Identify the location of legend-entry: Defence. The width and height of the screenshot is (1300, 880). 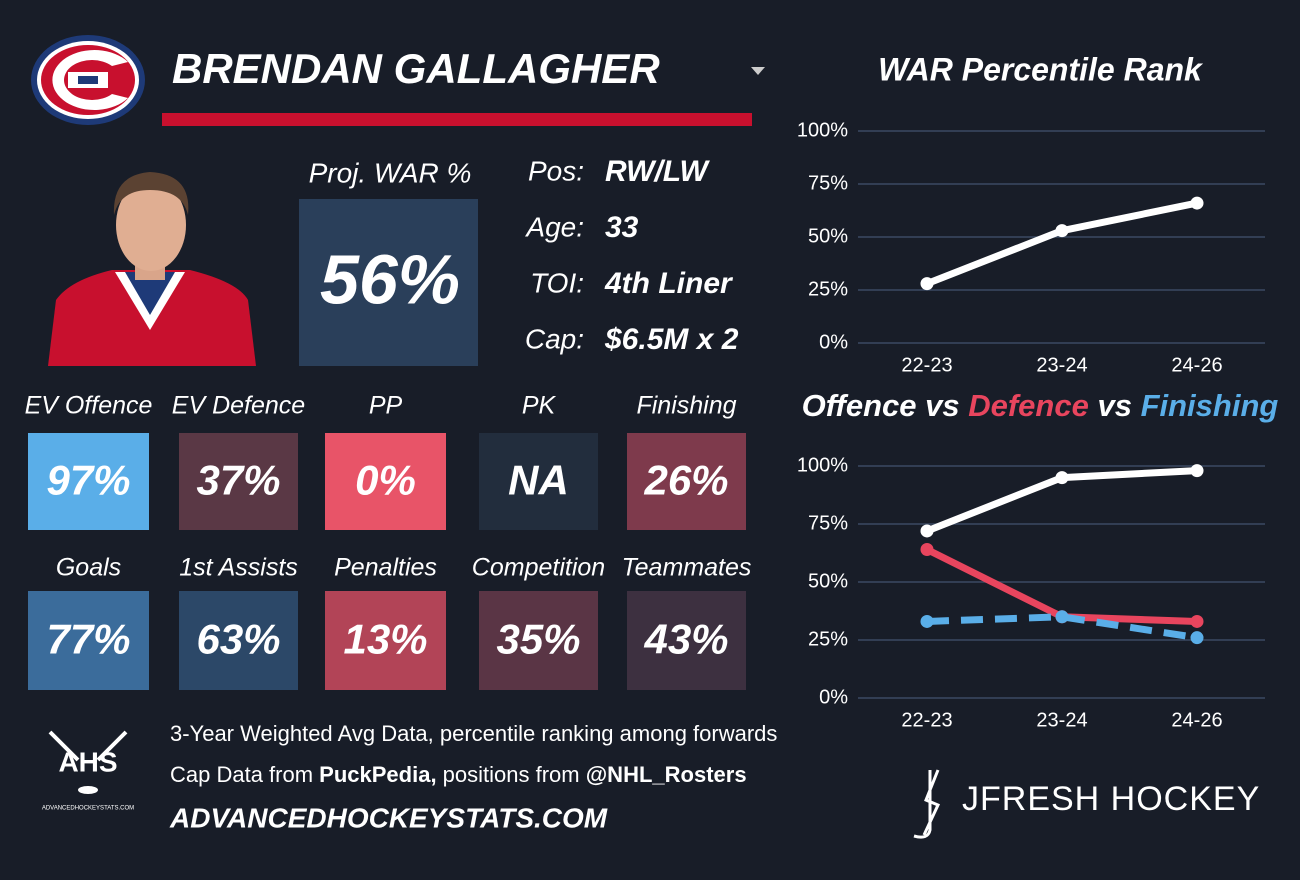
(1028, 405).